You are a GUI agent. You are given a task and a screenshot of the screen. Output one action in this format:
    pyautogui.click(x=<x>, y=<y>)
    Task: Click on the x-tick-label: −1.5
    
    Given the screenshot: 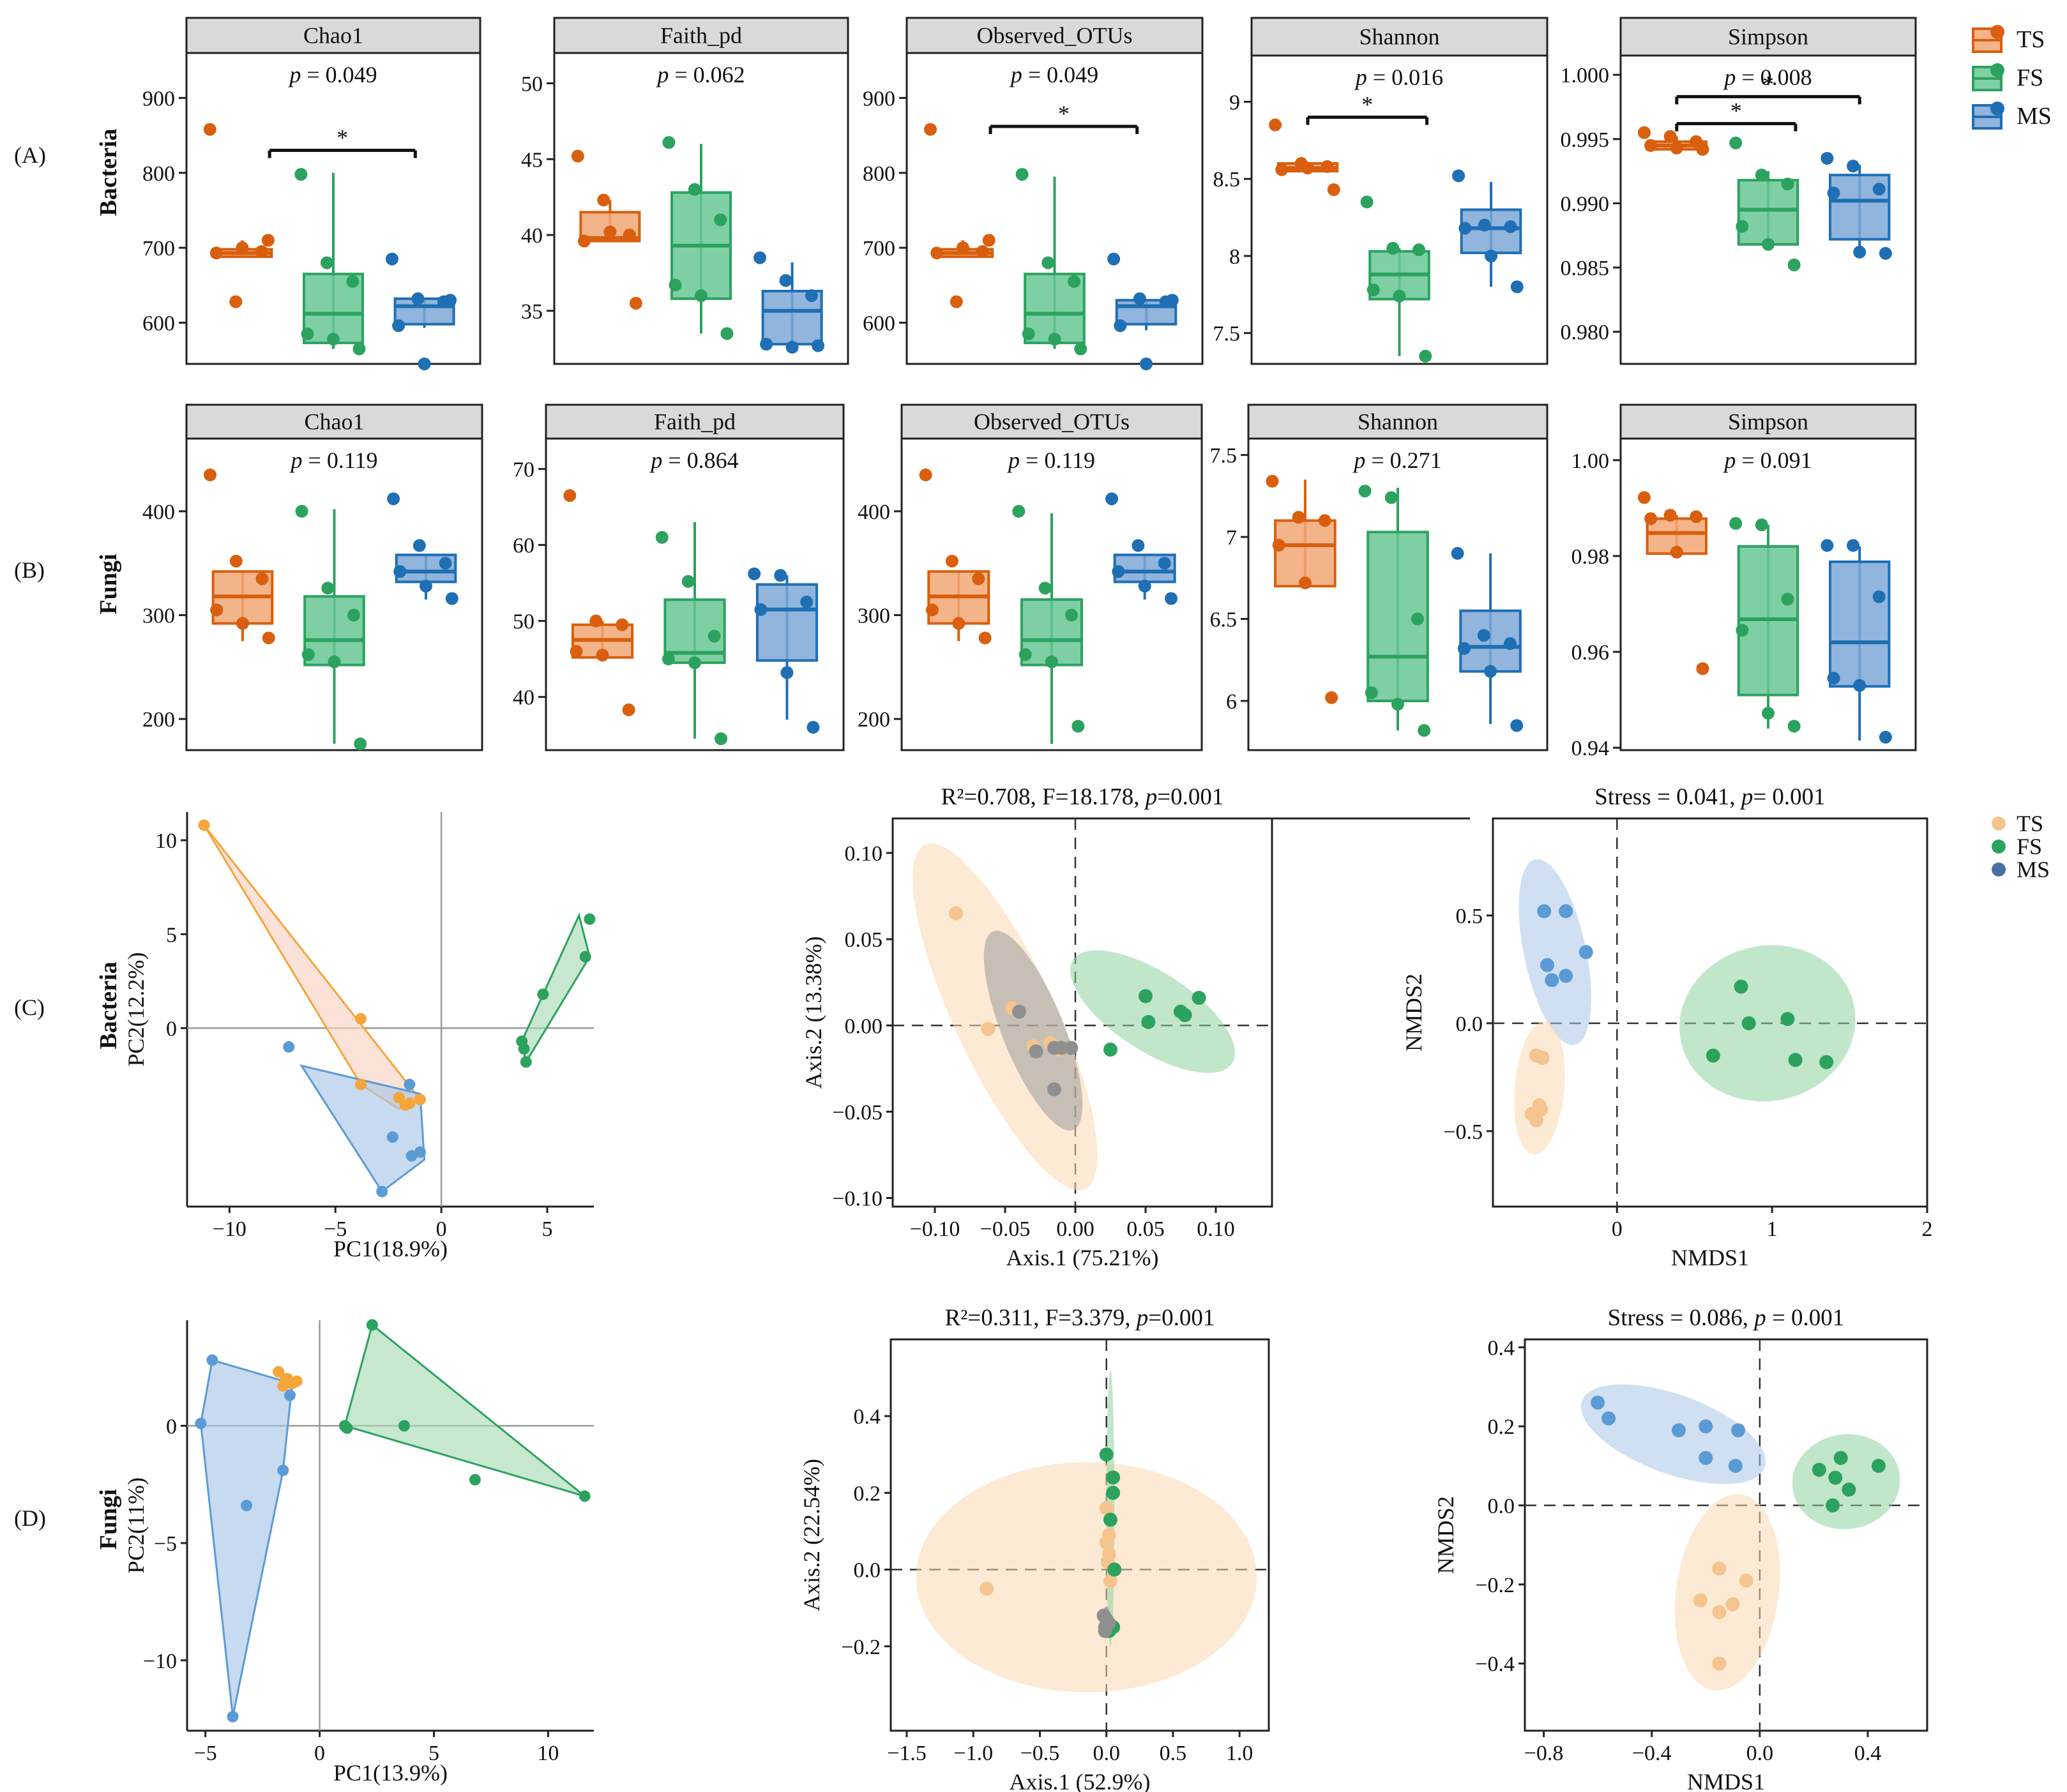 What is the action you would take?
    pyautogui.click(x=907, y=1753)
    